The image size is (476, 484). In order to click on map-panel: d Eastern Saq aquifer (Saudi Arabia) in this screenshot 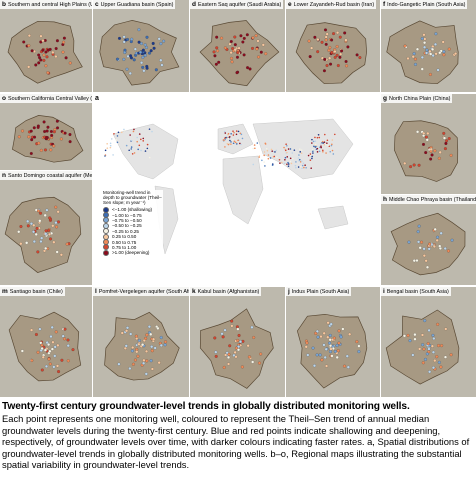, I will do `click(237, 46)`.